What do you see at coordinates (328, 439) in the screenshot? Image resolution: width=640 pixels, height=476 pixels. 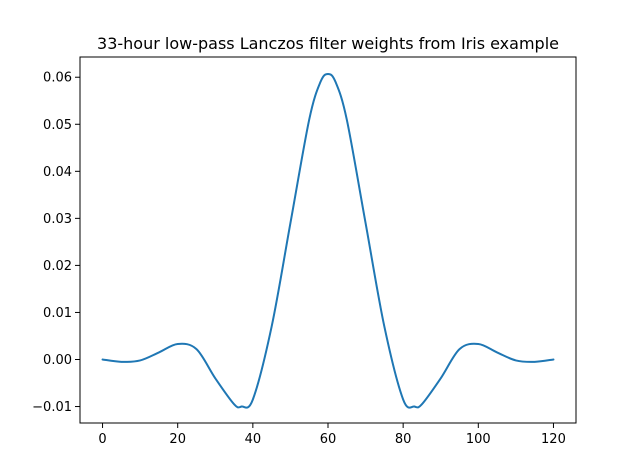 I see `x-tick-label: 60` at bounding box center [328, 439].